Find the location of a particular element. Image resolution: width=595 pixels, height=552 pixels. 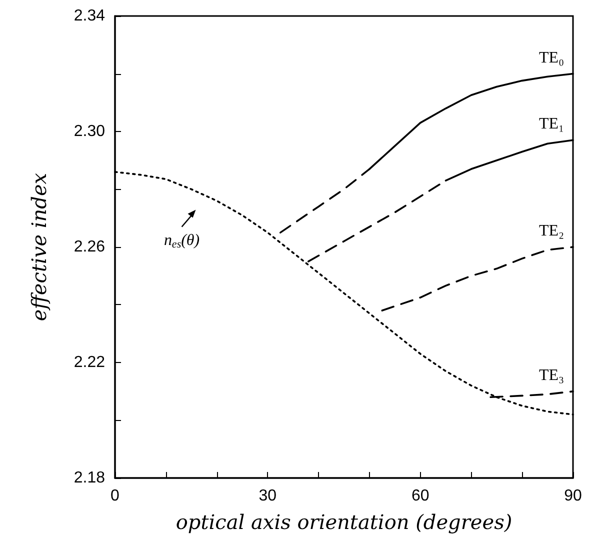

y-tick-label: 2.34 is located at coordinates (90, 16).